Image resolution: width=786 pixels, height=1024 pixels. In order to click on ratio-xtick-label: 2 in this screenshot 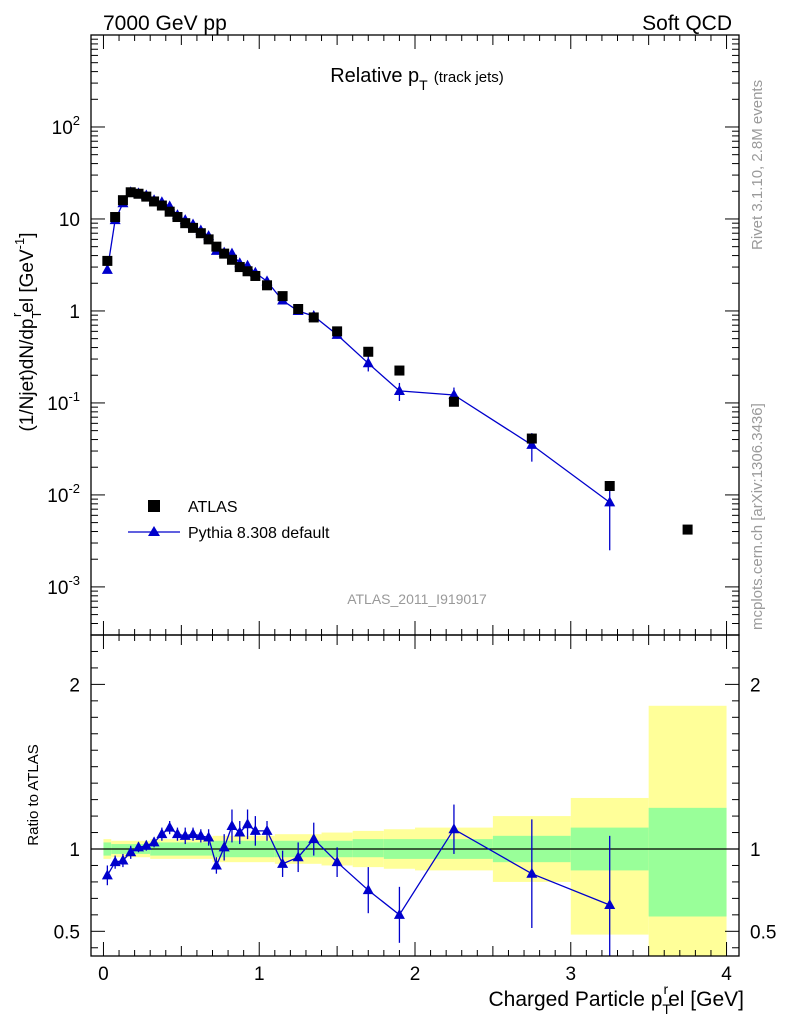, I will do `click(415, 974)`.